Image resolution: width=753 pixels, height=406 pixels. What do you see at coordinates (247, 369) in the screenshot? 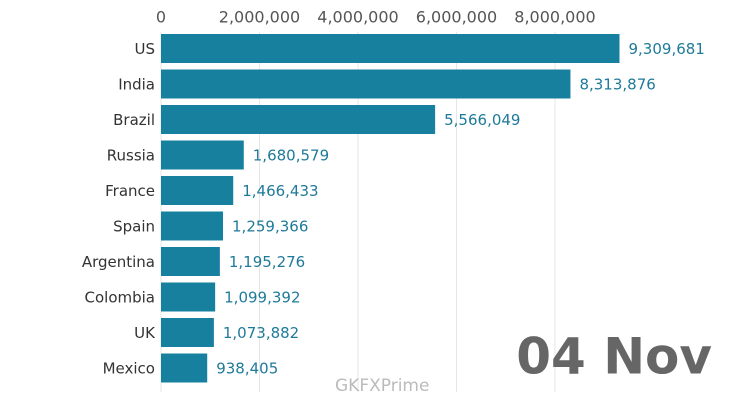
I see `value-label: 938,405` at bounding box center [247, 369].